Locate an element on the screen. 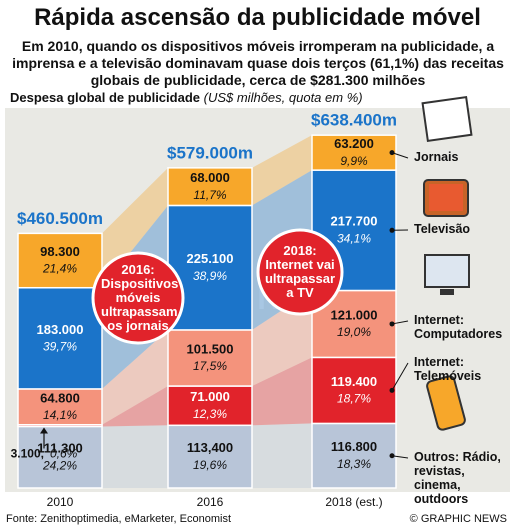  legend-label: Internet: Telemóveis is located at coordinates (448, 369).